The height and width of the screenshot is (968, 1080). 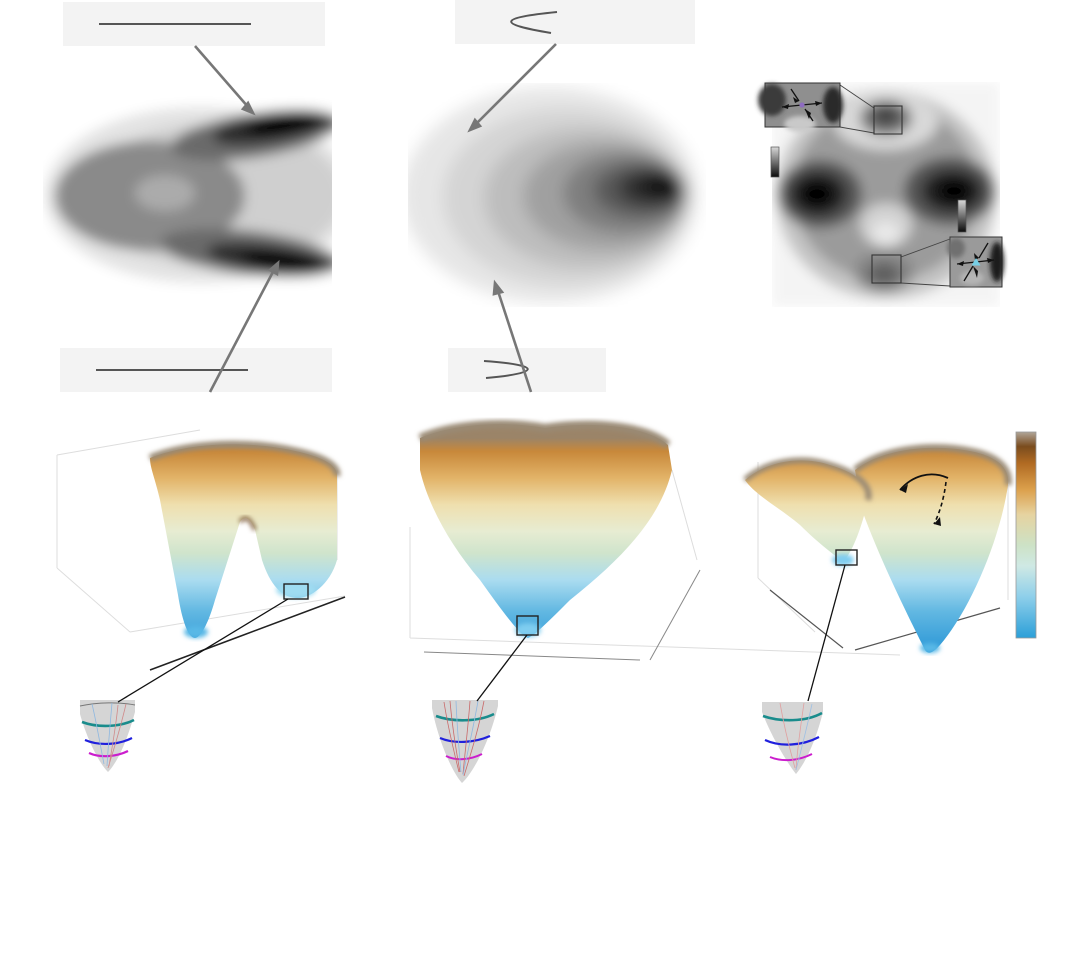 What do you see at coordinates (465, 741) in the screenshot?
I see `inset-funnel-h` at bounding box center [465, 741].